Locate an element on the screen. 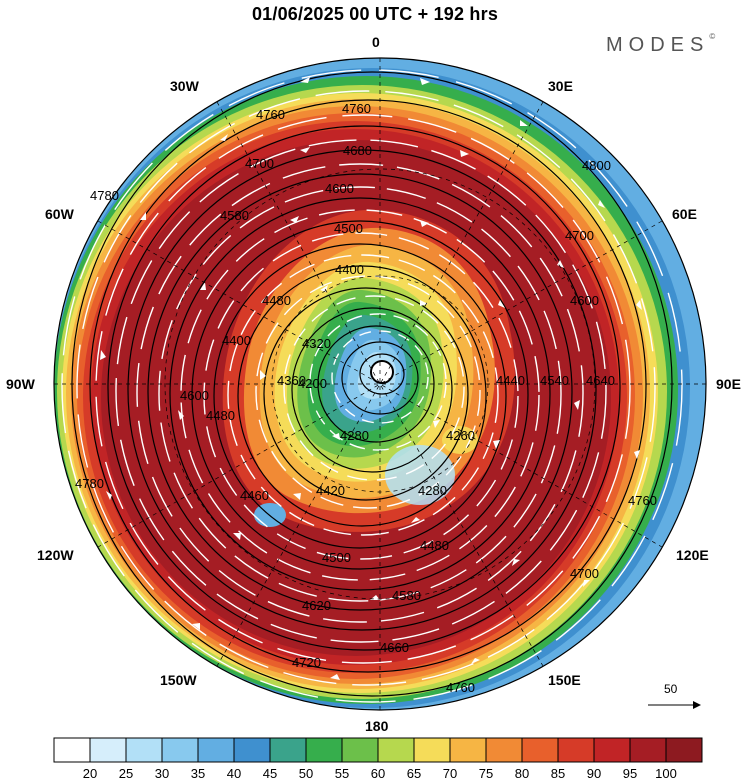 Image resolution: width=750 pixels, height=782 pixels. lon-label-90w: 90W is located at coordinates (20, 384).